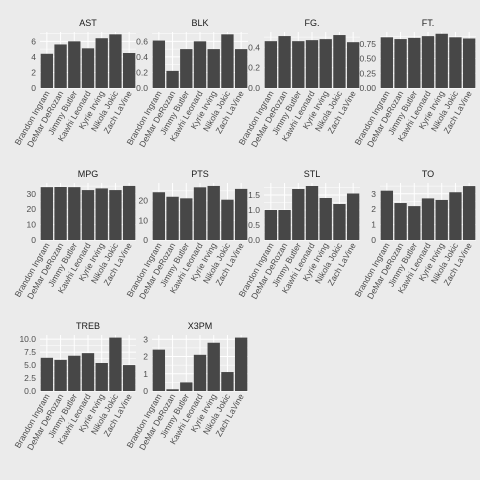 The width and height of the screenshot is (480, 480). I want to click on panel-title: STL, so click(312, 174).